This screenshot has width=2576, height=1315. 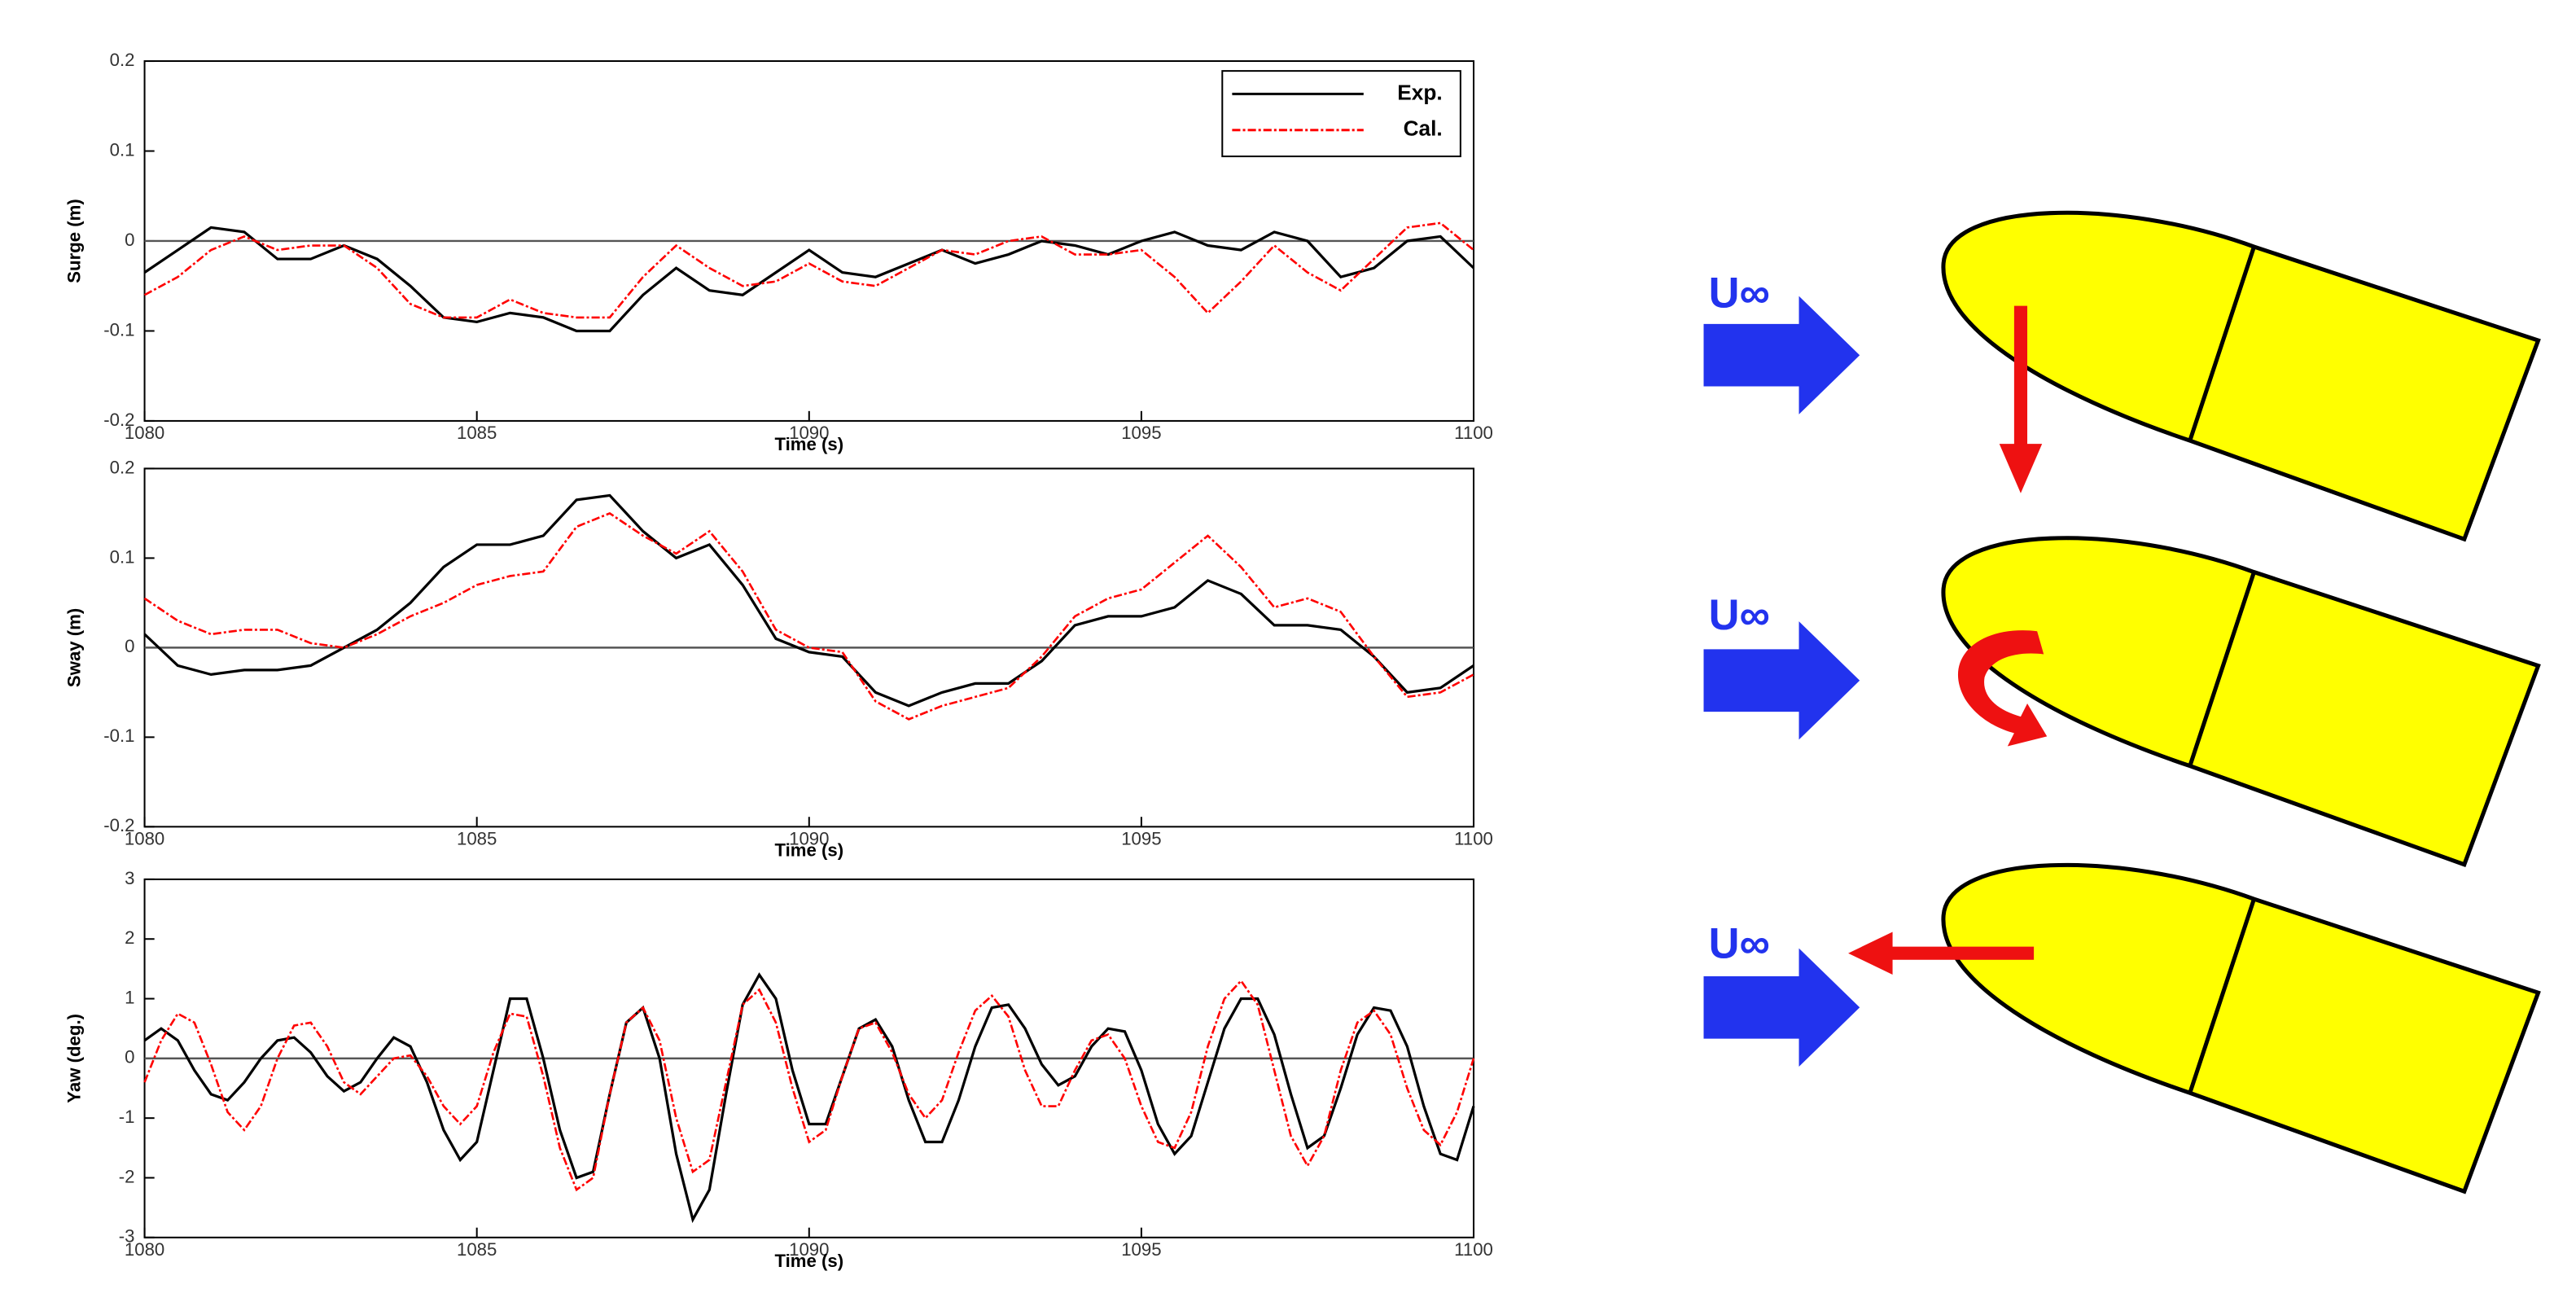 What do you see at coordinates (127, 1236) in the screenshot?
I see `y-tick-label: -3` at bounding box center [127, 1236].